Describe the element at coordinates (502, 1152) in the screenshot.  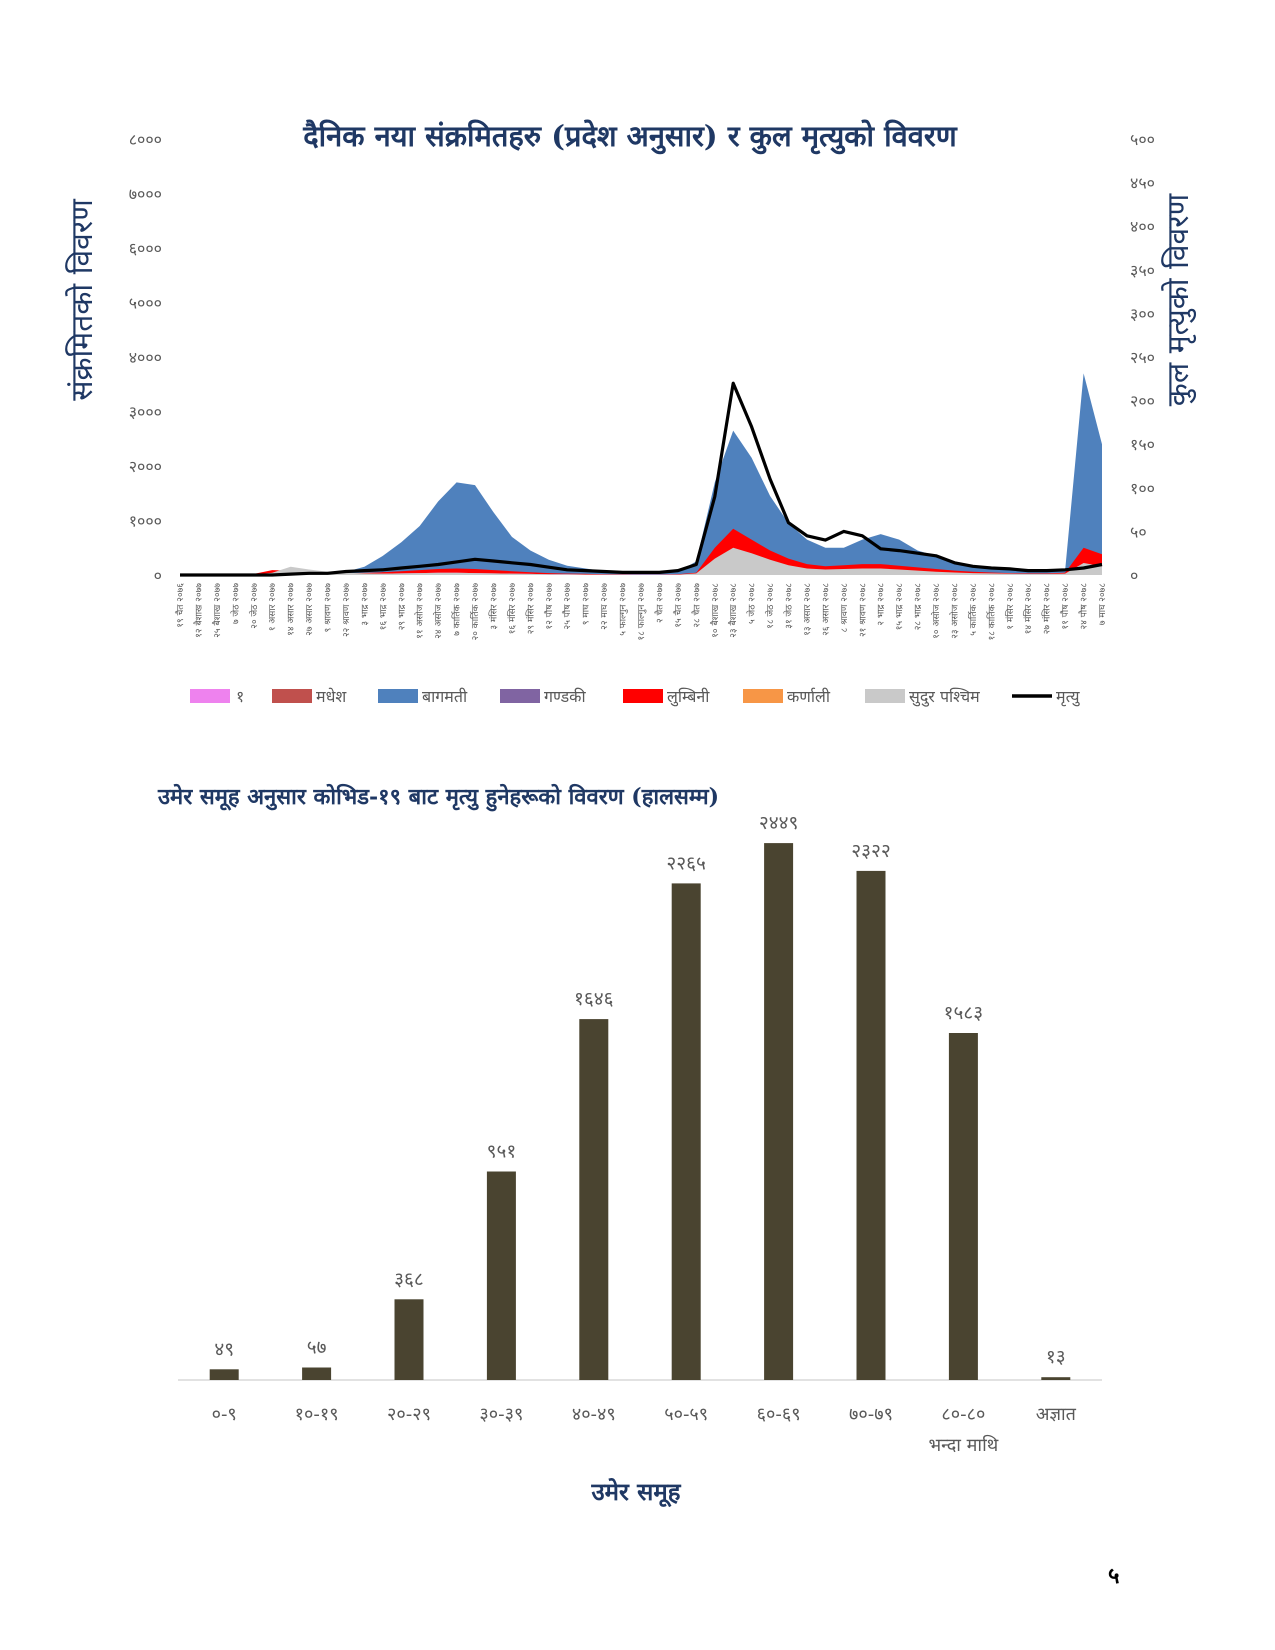
I see `bar-value-label: ९५१` at that location.